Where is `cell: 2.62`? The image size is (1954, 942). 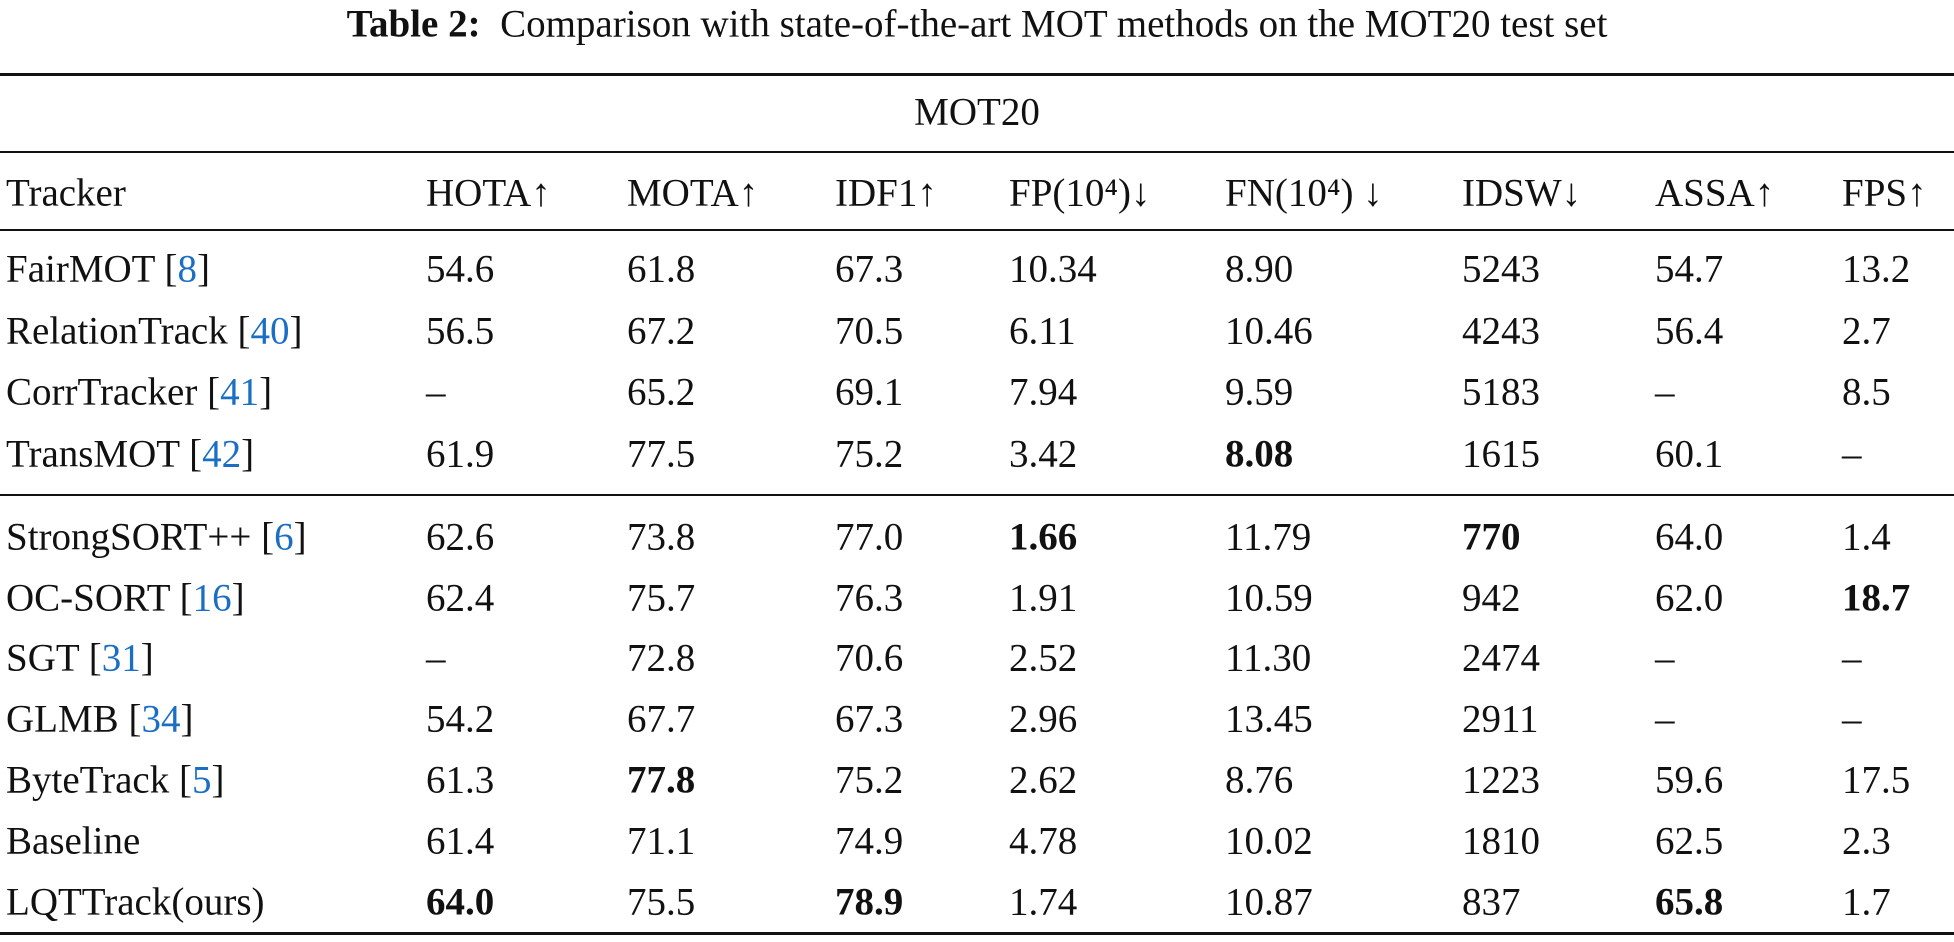 cell: 2.62 is located at coordinates (1043, 780).